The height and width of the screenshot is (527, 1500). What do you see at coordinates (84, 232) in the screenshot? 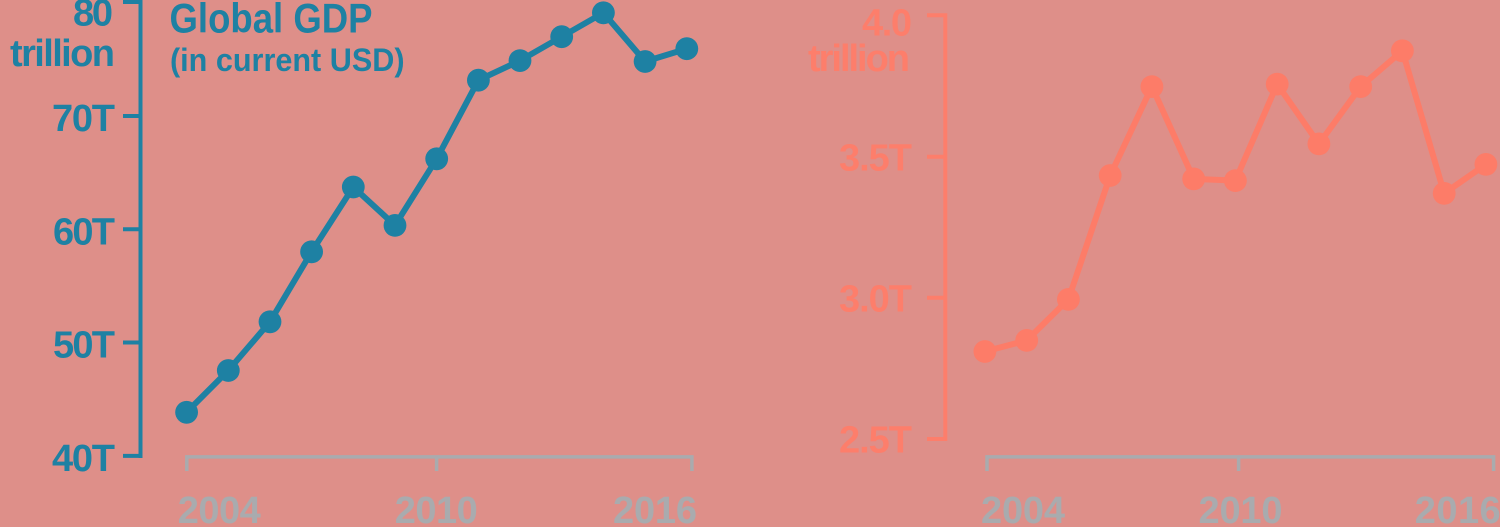
I see `svg-text: 60T` at bounding box center [84, 232].